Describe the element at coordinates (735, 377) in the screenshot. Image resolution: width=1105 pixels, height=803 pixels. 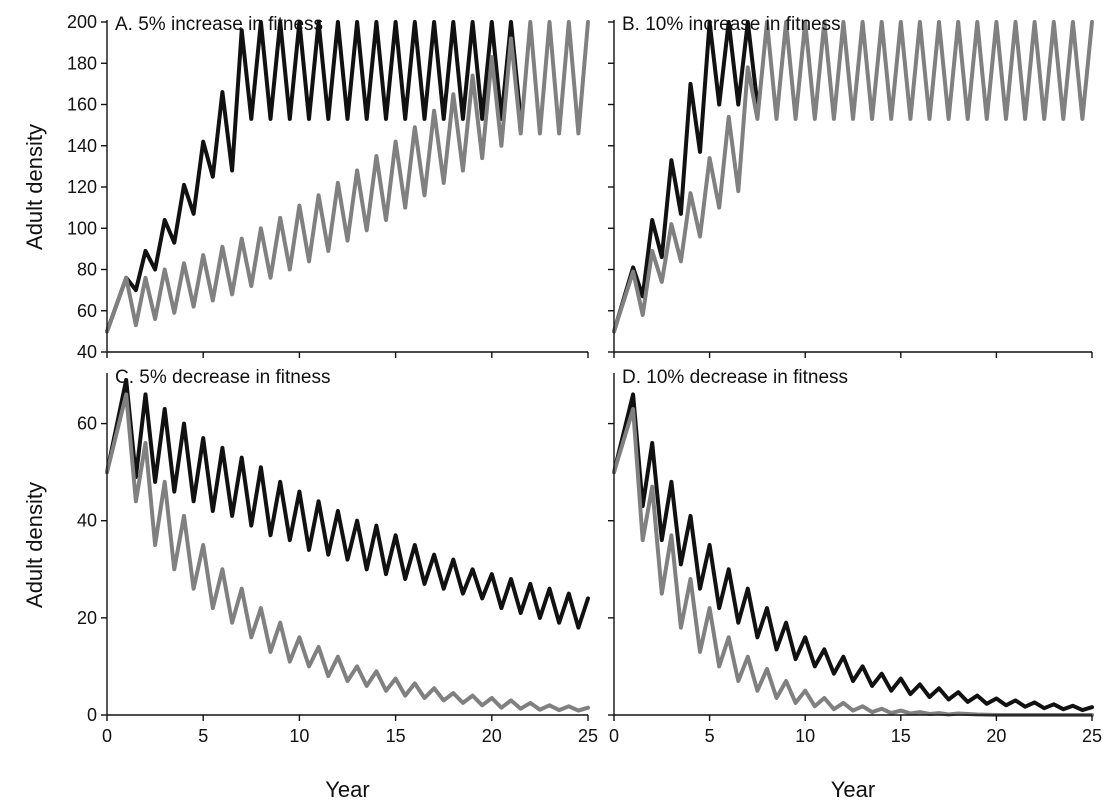
I see `panel-title: D. 10% decrease in fitness` at that location.